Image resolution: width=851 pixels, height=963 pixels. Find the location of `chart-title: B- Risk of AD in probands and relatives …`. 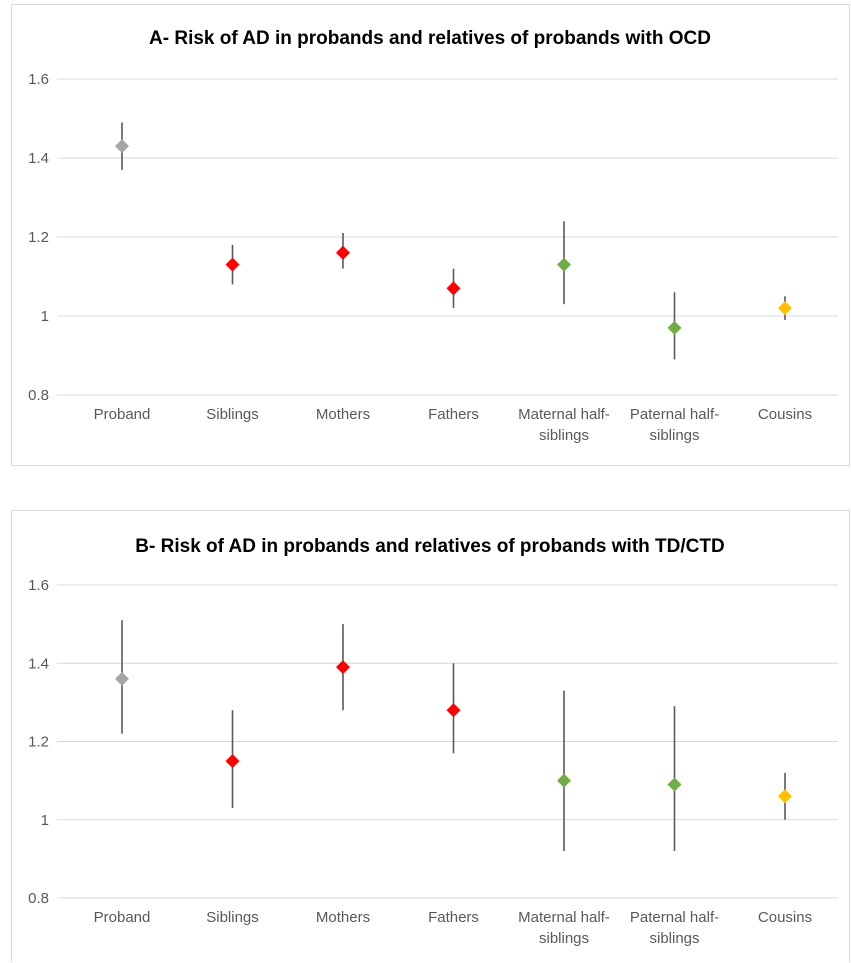

chart-title: B- Risk of AD in probands and relatives … is located at coordinates (429, 546).